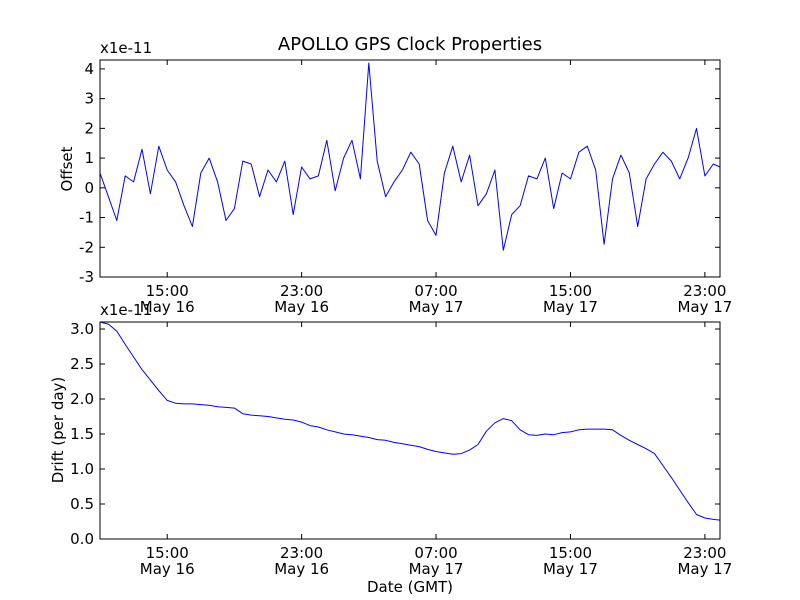 Image resolution: width=800 pixels, height=600 pixels. I want to click on drift-ytick-label: 3.0, so click(82, 329).